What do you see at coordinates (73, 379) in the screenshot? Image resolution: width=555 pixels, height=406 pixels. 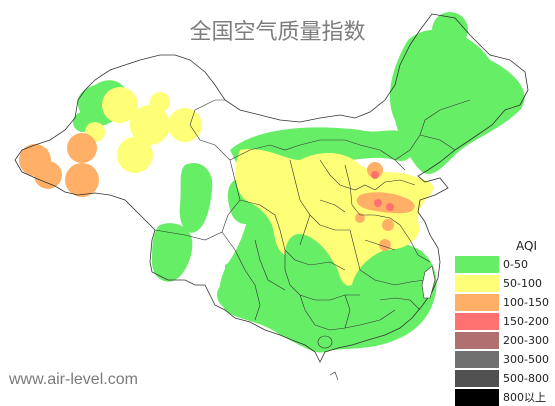 I see `site-watermark: www.air-level.com` at bounding box center [73, 379].